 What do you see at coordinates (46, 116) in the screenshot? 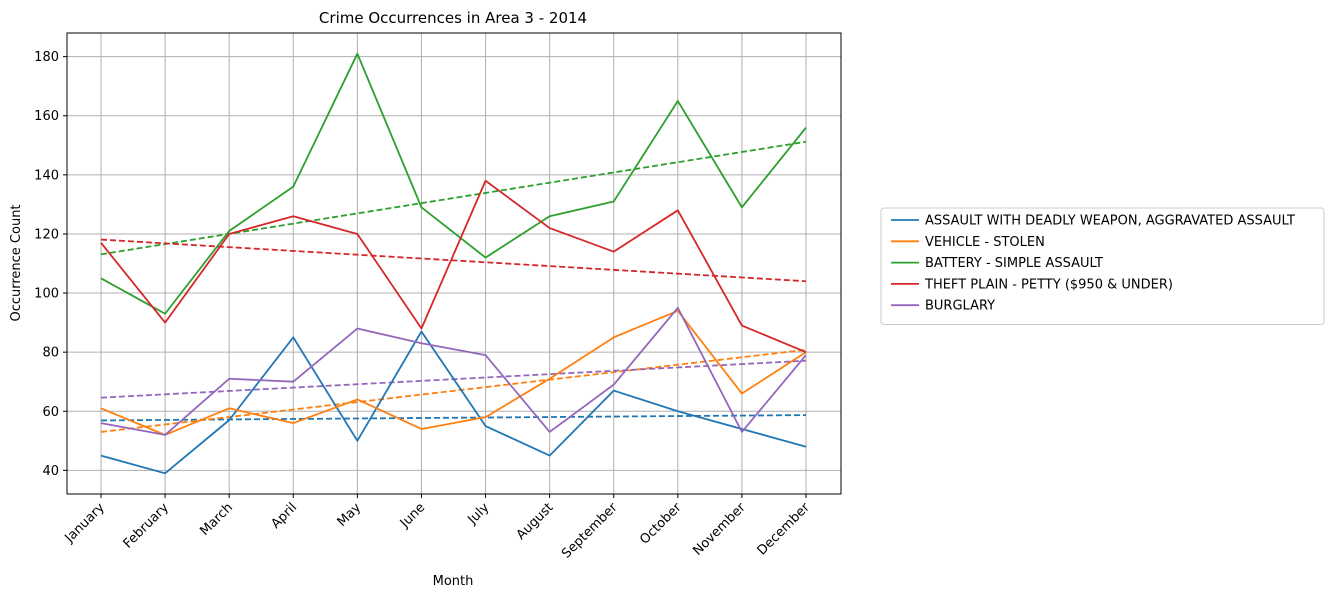
I see `y-tick-label: 160` at bounding box center [46, 116].